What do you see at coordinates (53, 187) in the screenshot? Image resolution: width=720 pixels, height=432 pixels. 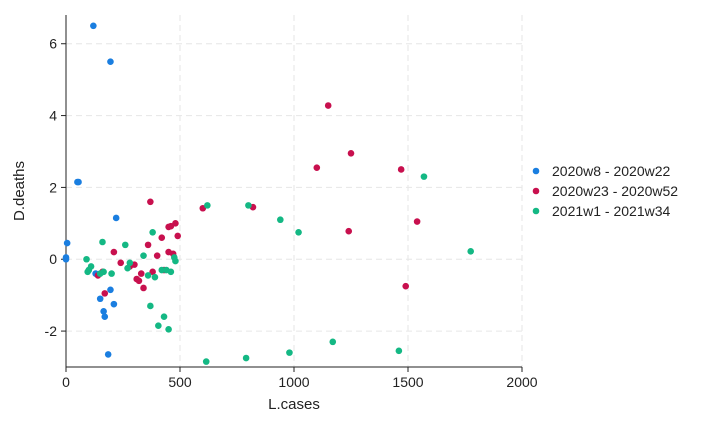 I see `y-tick-label: 2` at bounding box center [53, 187].